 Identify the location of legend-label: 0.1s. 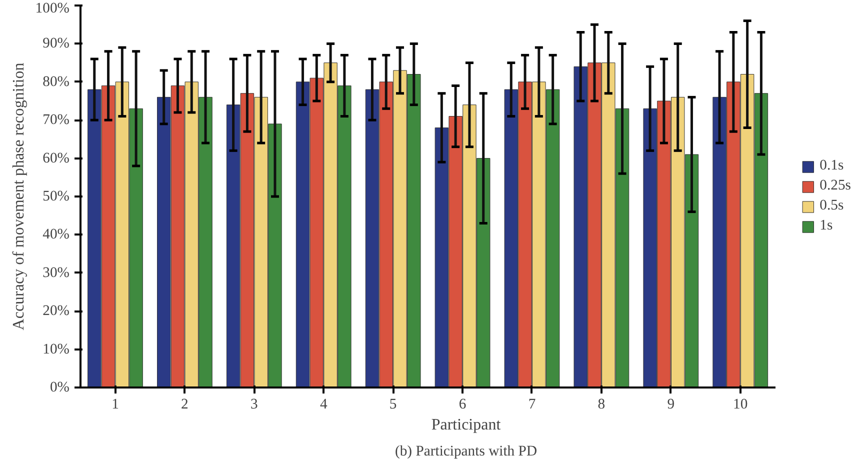
(832, 166).